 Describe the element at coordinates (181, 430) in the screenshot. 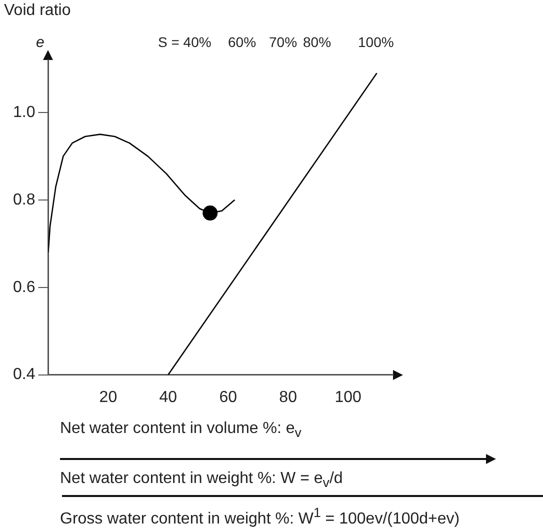

I see `x-axis-title: Net water content in volume %: e$_{v}$` at that location.